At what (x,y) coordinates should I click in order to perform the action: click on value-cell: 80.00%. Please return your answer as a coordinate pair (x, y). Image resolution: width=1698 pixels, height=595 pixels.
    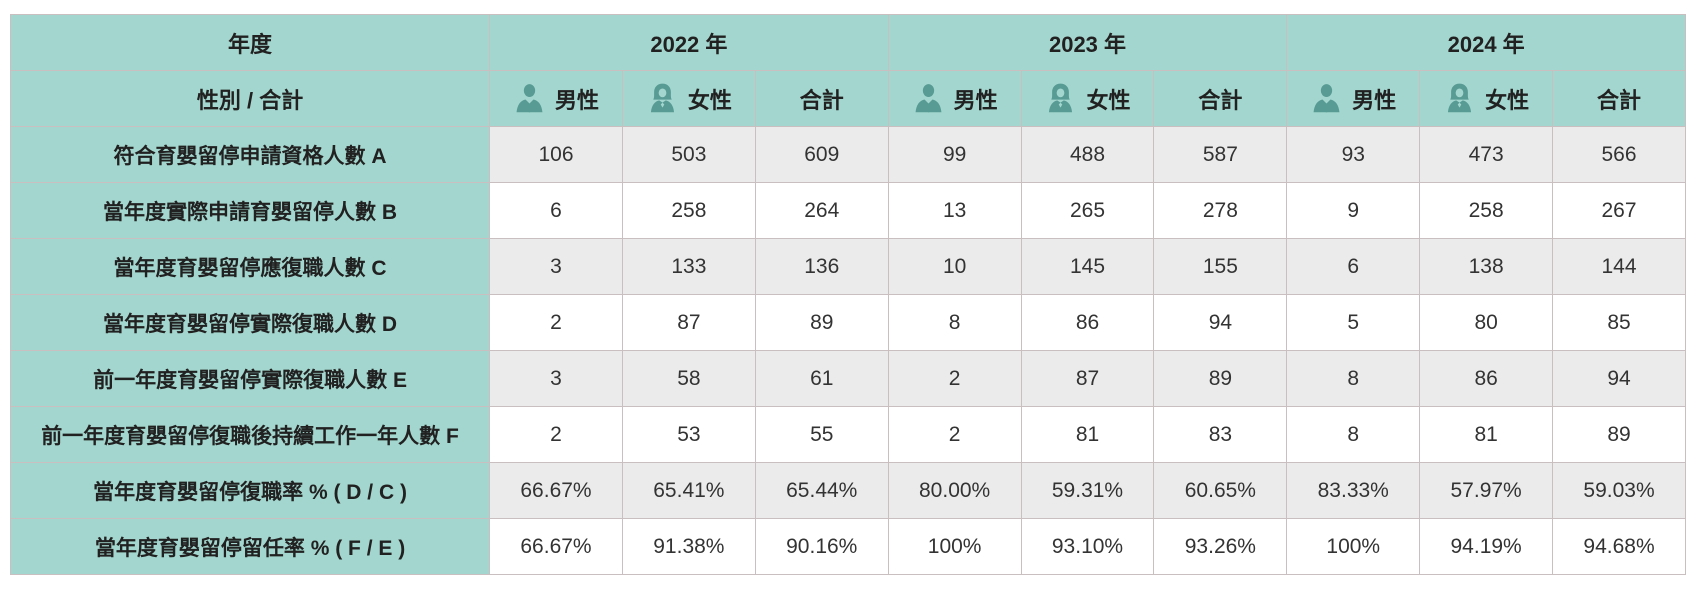
    Looking at the image, I should click on (954, 490).